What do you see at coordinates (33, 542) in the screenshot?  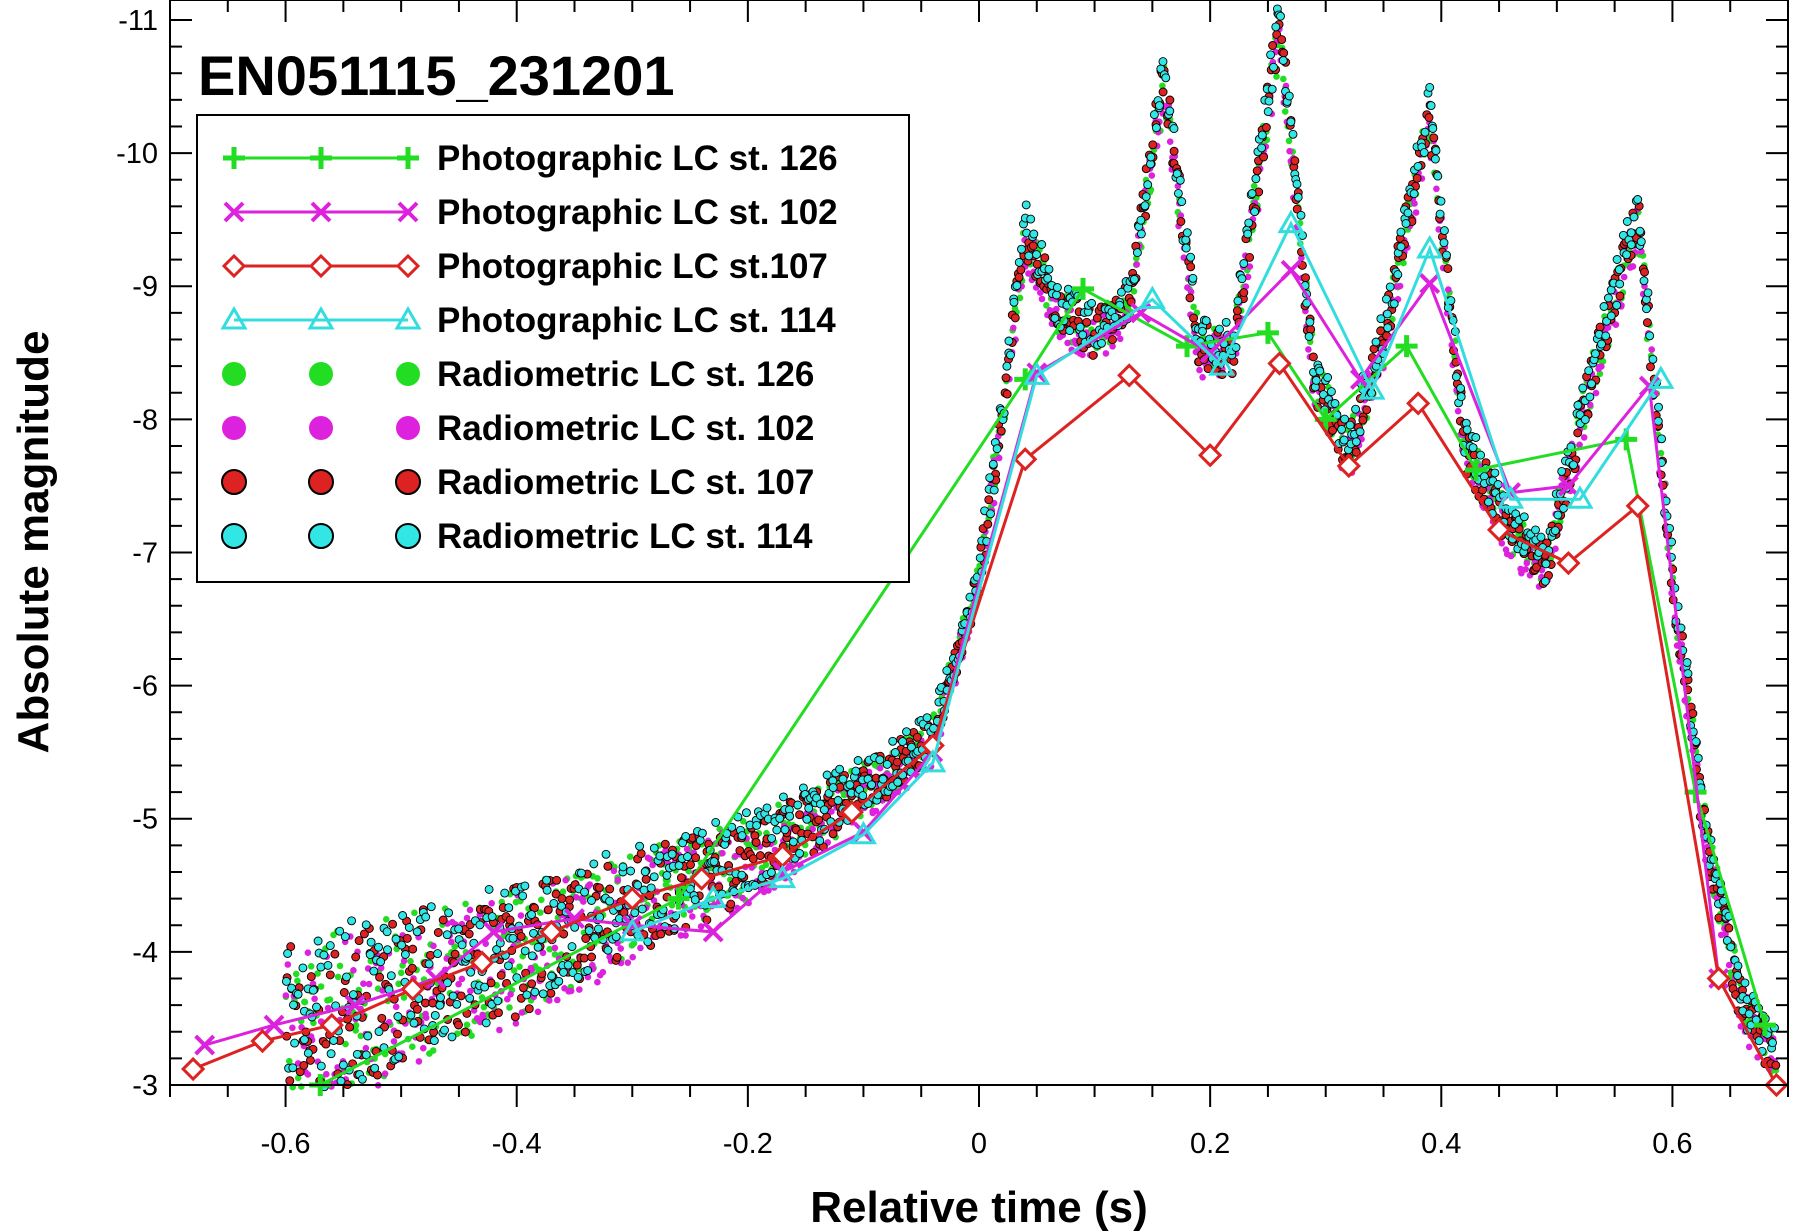 I see `y-axis-title: Absolute magnitude` at bounding box center [33, 542].